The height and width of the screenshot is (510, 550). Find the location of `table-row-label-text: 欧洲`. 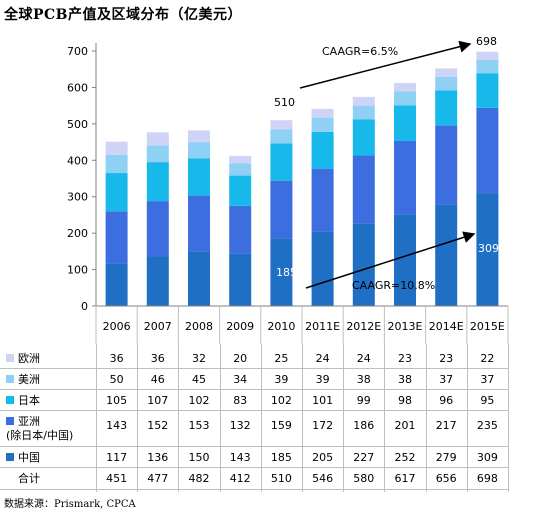

table-row-label-text: 欧洲 is located at coordinates (29, 358).